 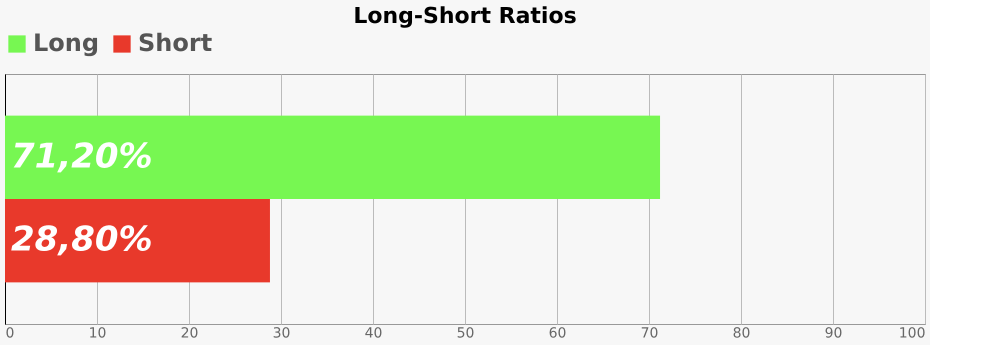 What do you see at coordinates (66, 43) in the screenshot?
I see `legend-label: Long` at bounding box center [66, 43].